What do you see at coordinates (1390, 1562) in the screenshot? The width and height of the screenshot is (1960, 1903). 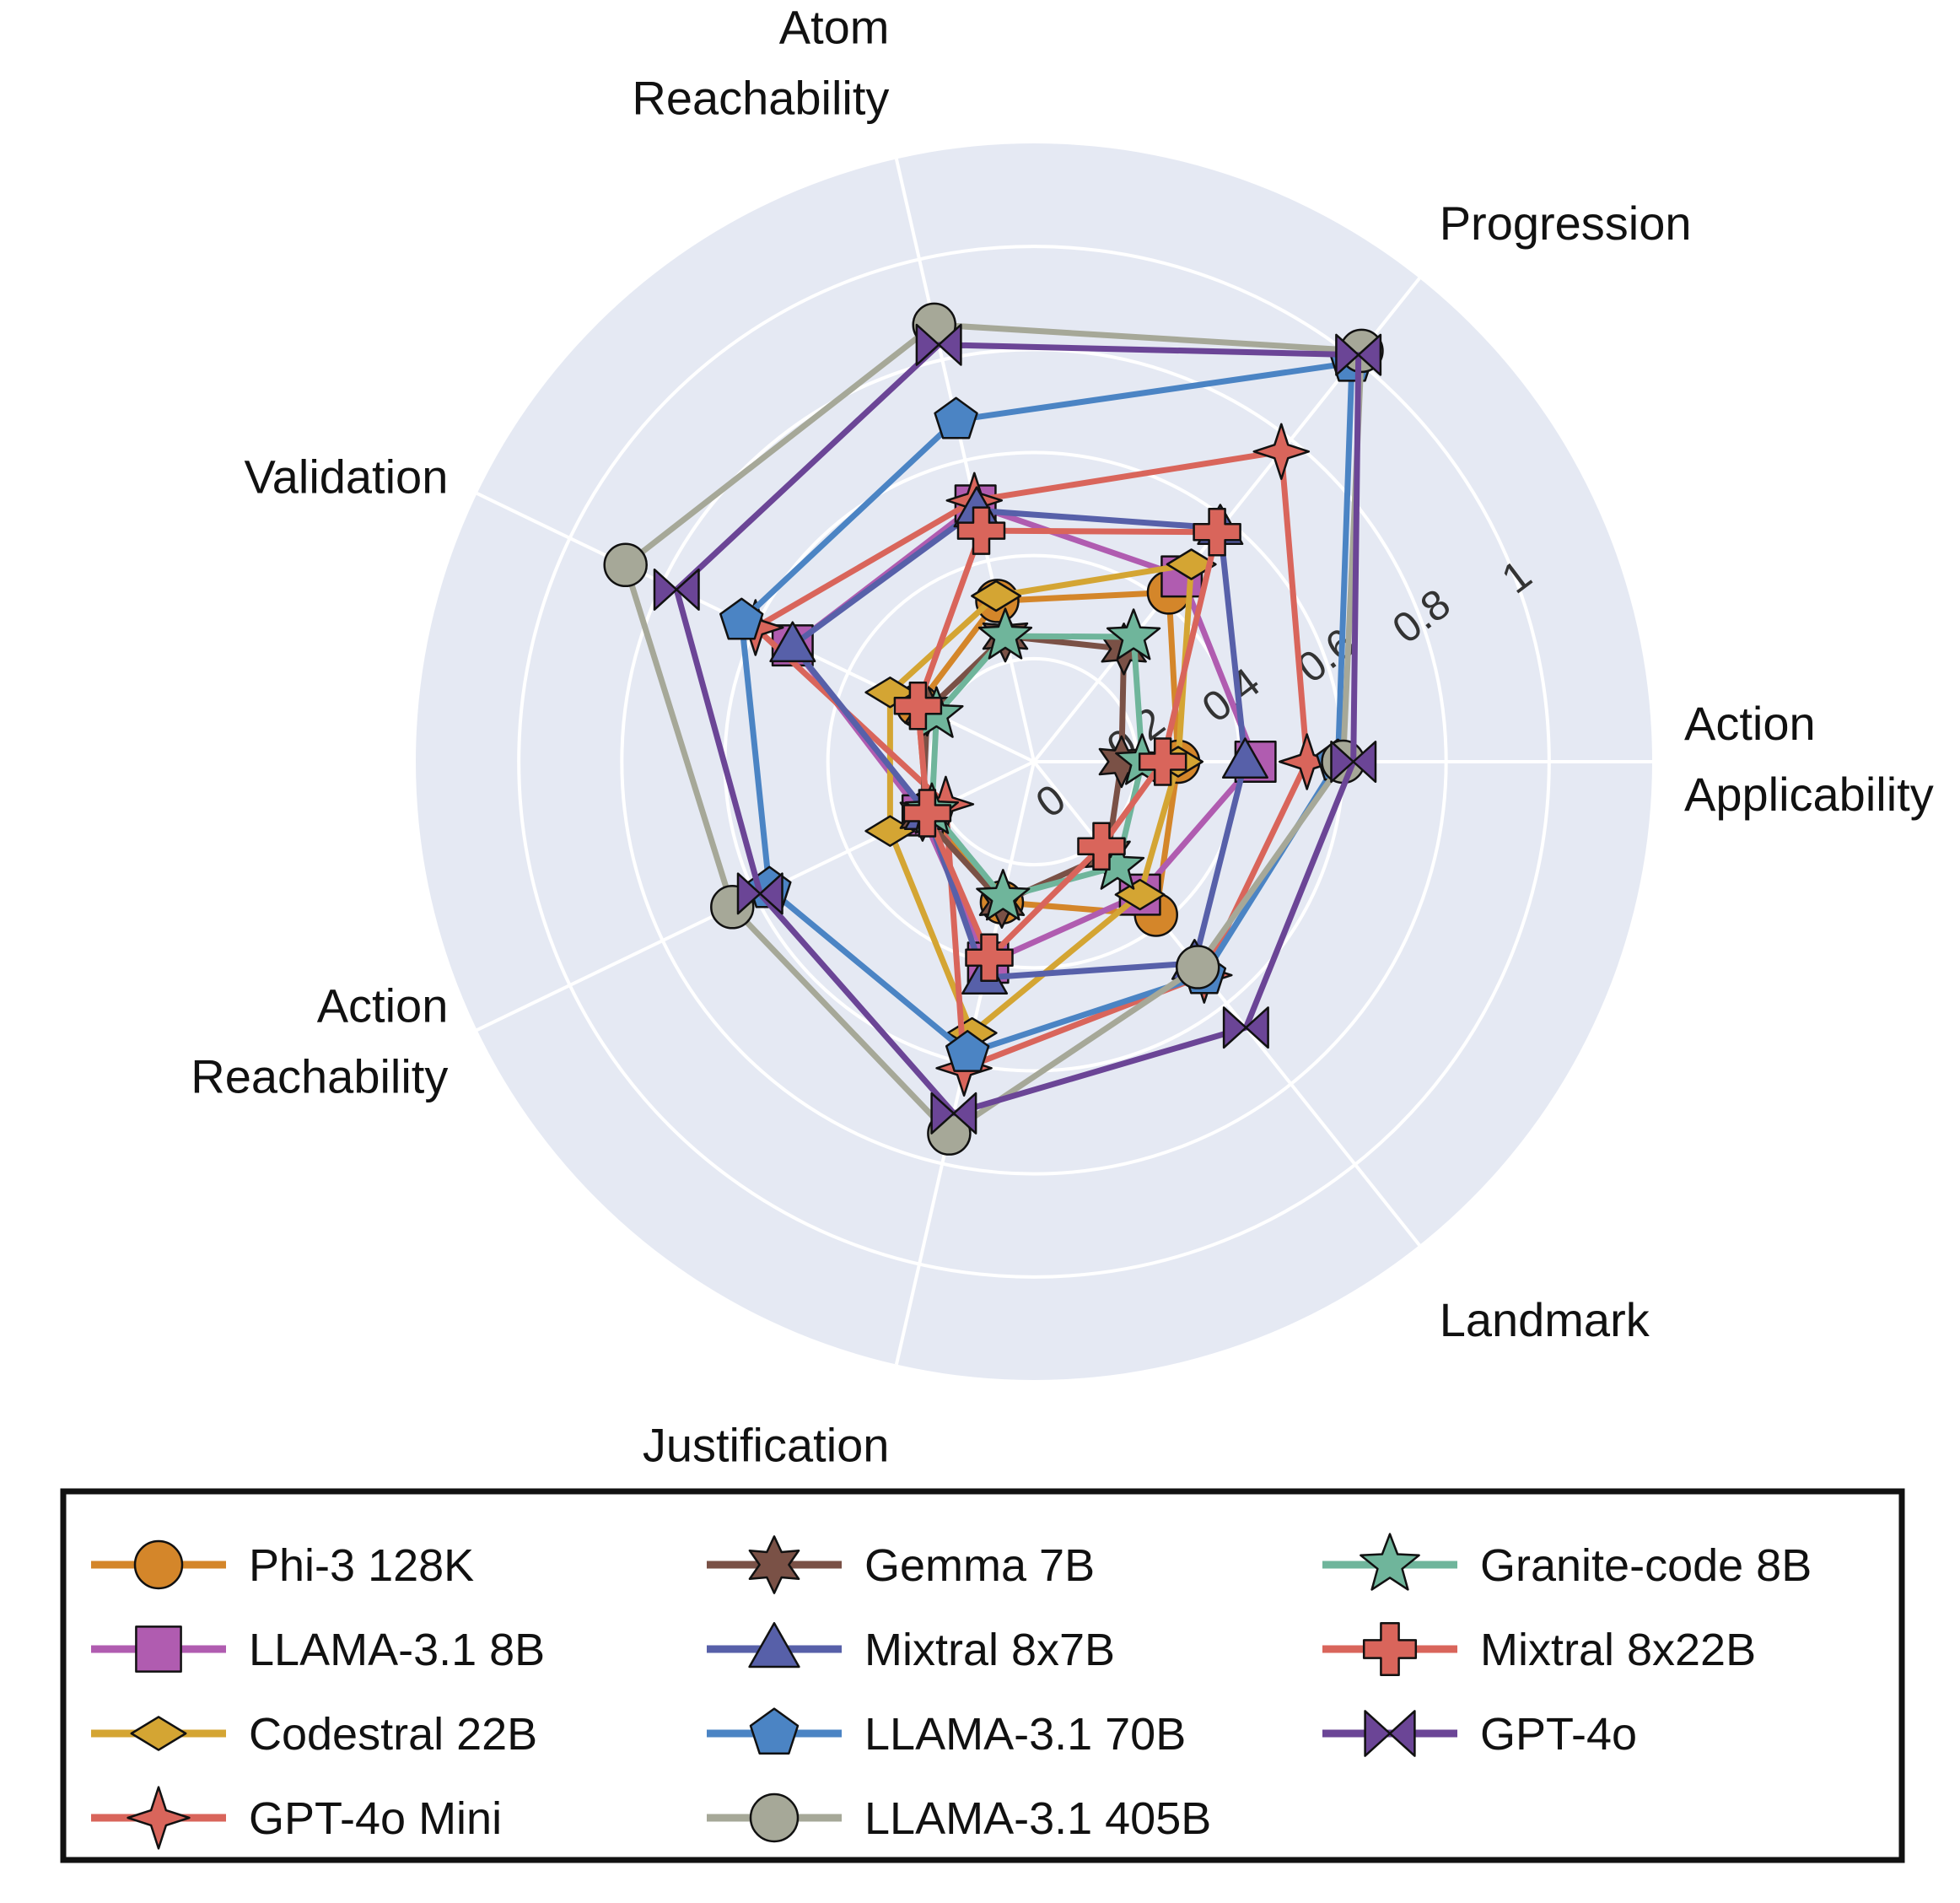 I see `legend-marker-granite-code-8b` at bounding box center [1390, 1562].